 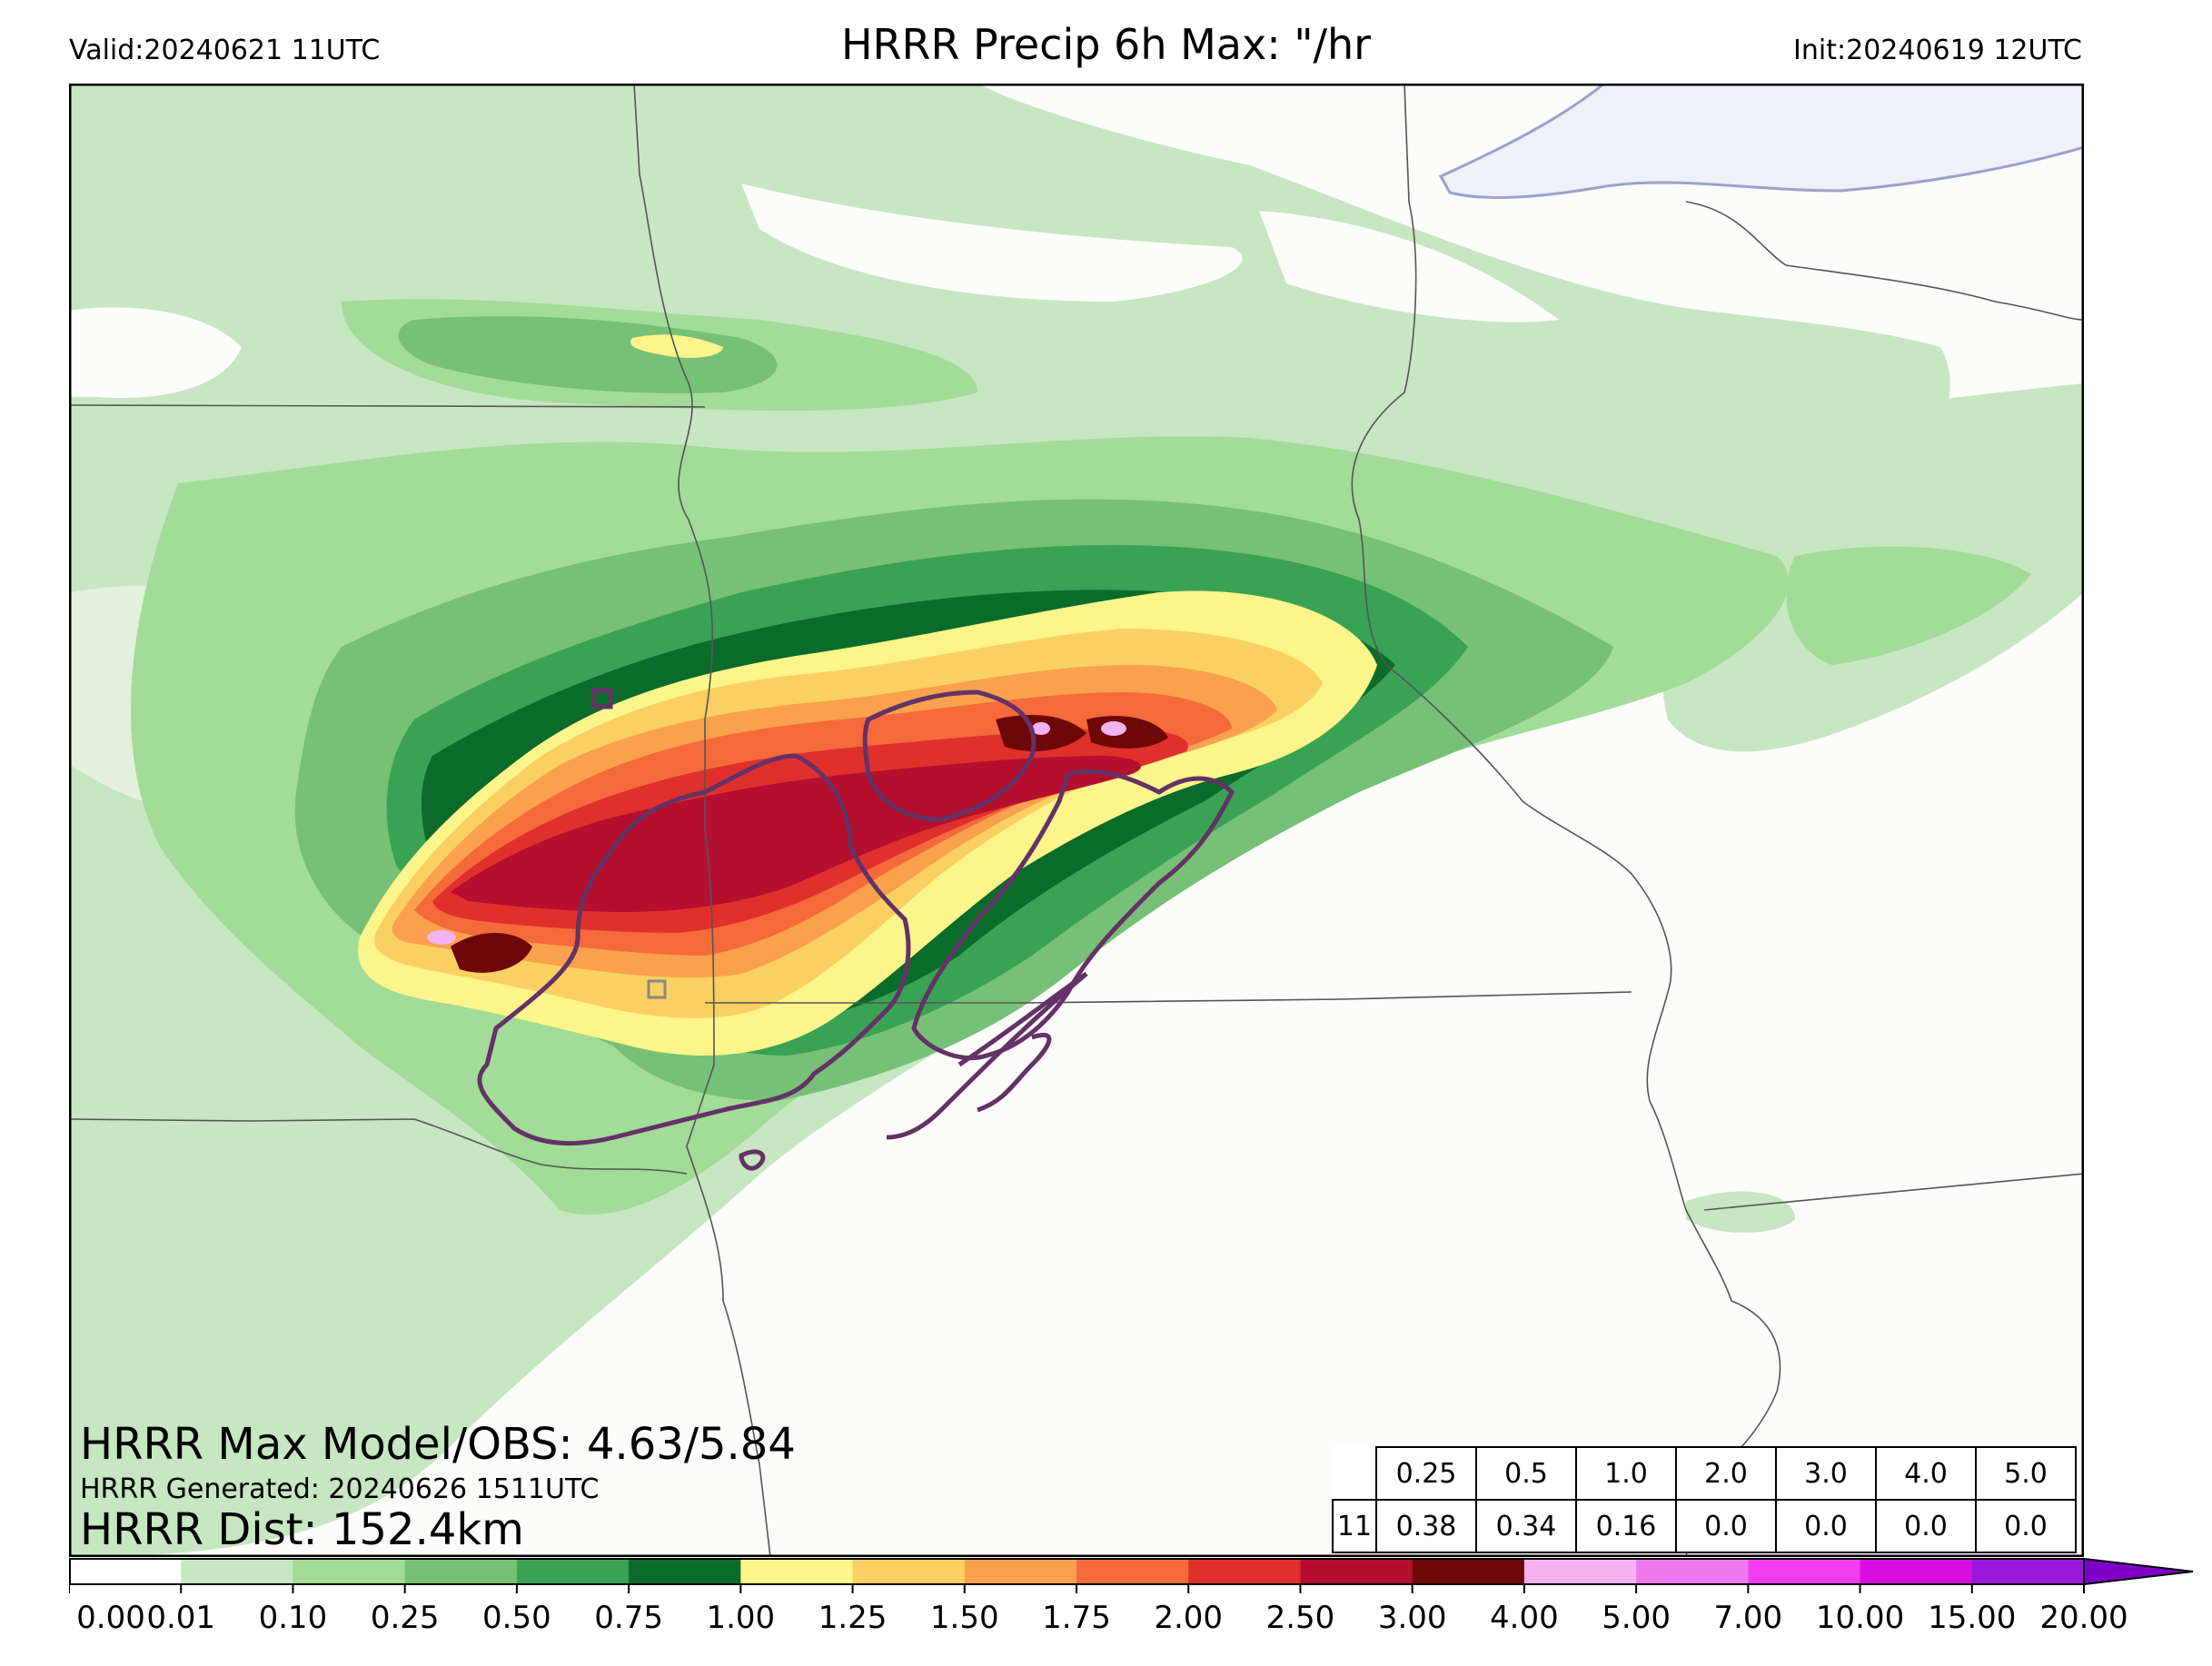 What do you see at coordinates (340, 1489) in the screenshot?
I see `generated-time-label: HRRR Generated: 20240626 1511UTC` at bounding box center [340, 1489].